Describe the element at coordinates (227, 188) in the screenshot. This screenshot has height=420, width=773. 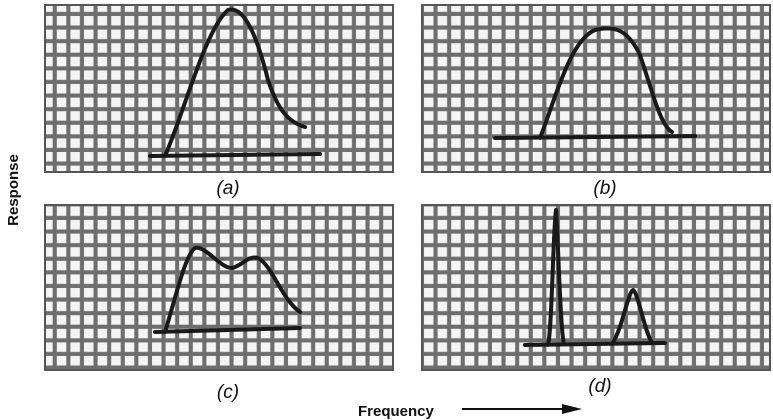
I see `panel-label: (a)` at that location.